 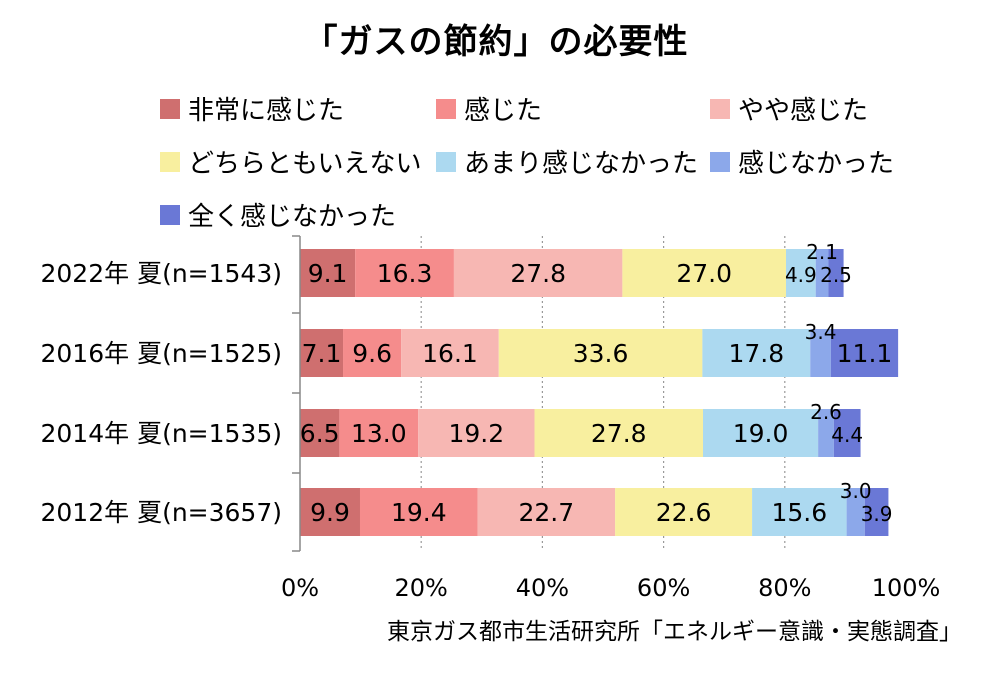 I want to click on legend-label: 非常に感じた, so click(x=266, y=111).